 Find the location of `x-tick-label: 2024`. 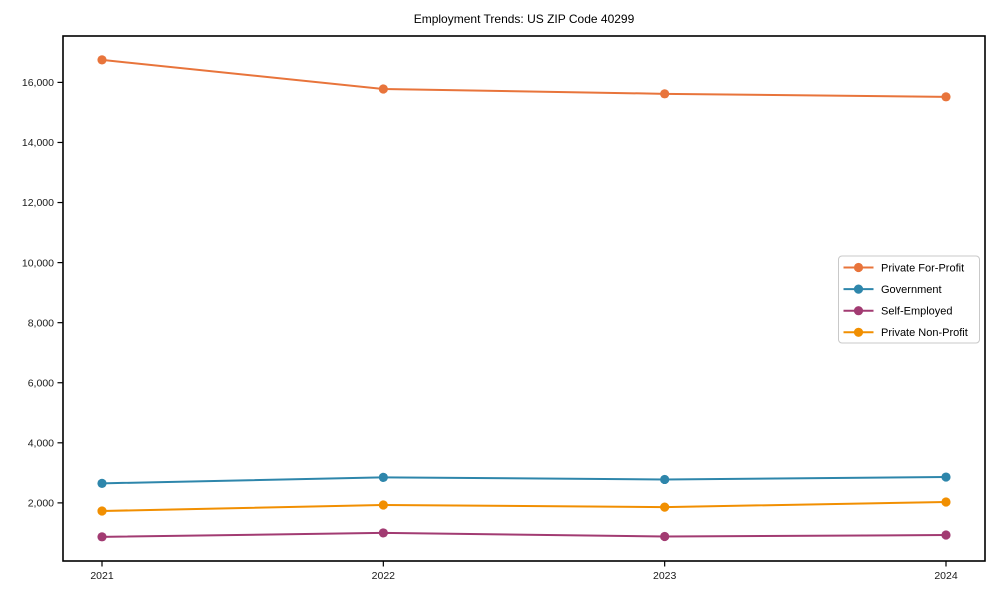

x-tick-label: 2024 is located at coordinates (946, 576).